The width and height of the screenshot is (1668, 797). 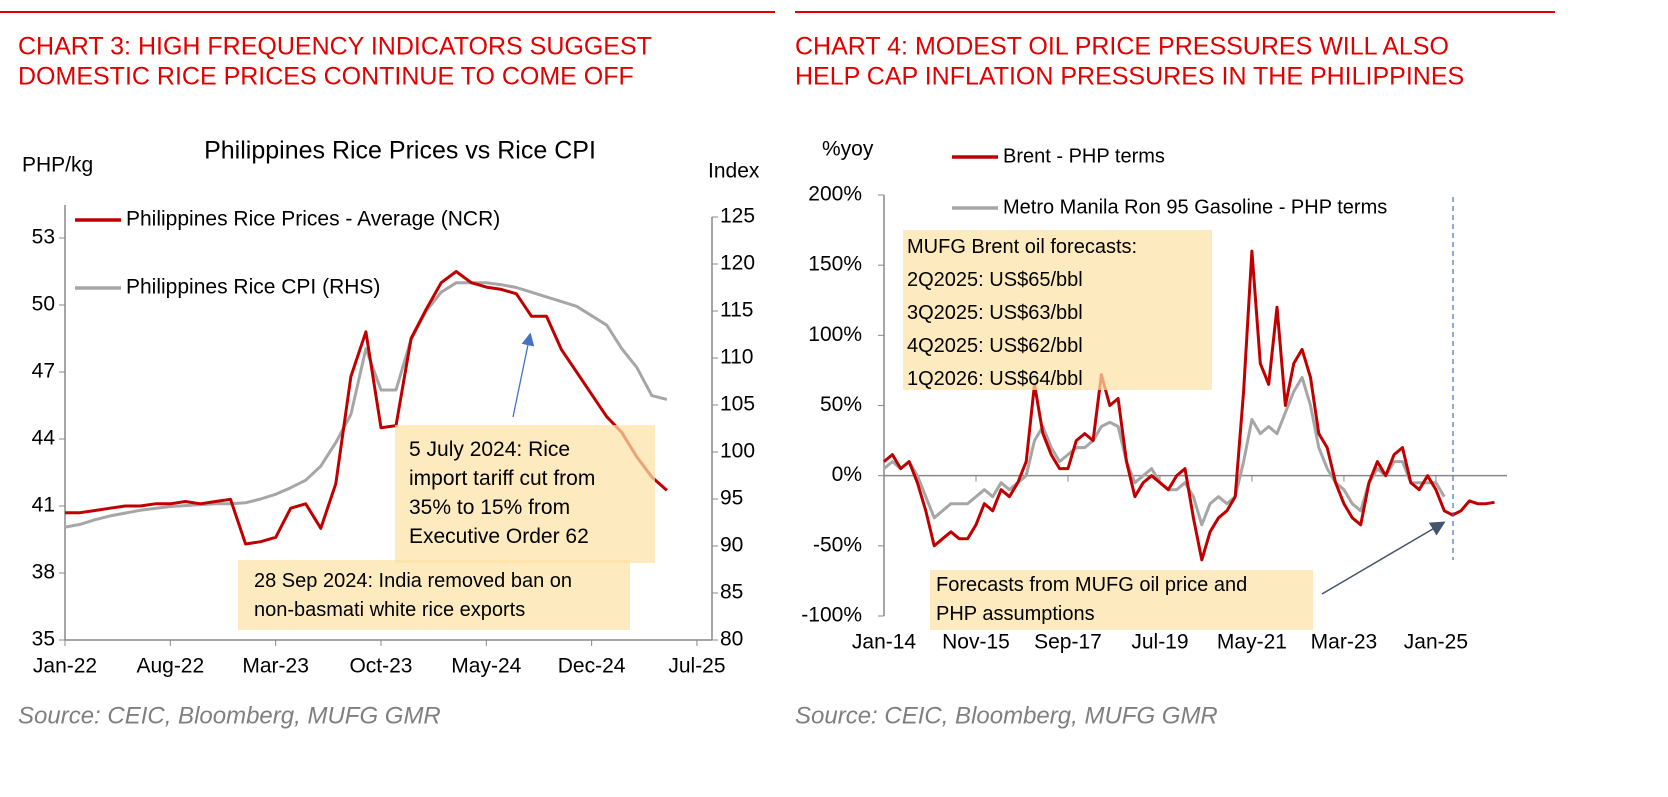 I want to click on x-tick-label: Jan-25, so click(x=1436, y=642).